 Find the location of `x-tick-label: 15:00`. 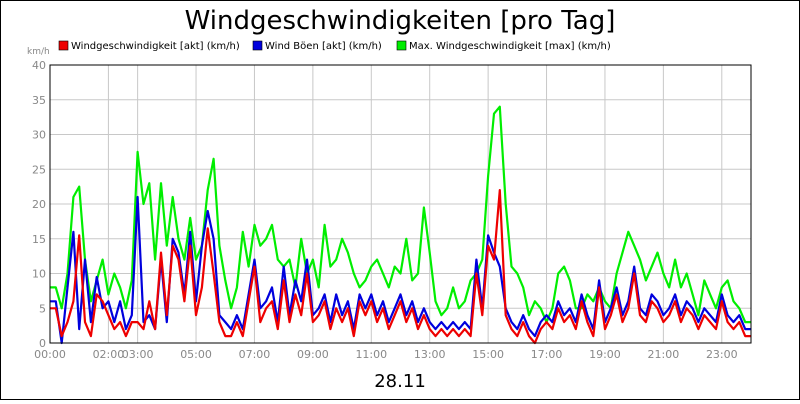

x-tick-label: 15:00 is located at coordinates (488, 354).